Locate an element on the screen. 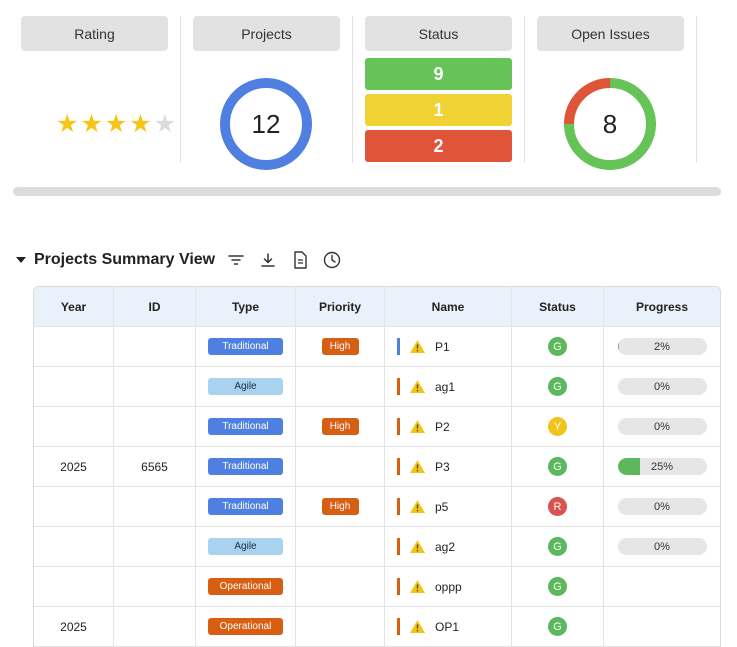 The image size is (737, 647). table-row: Operational oppp G is located at coordinates (377, 587).